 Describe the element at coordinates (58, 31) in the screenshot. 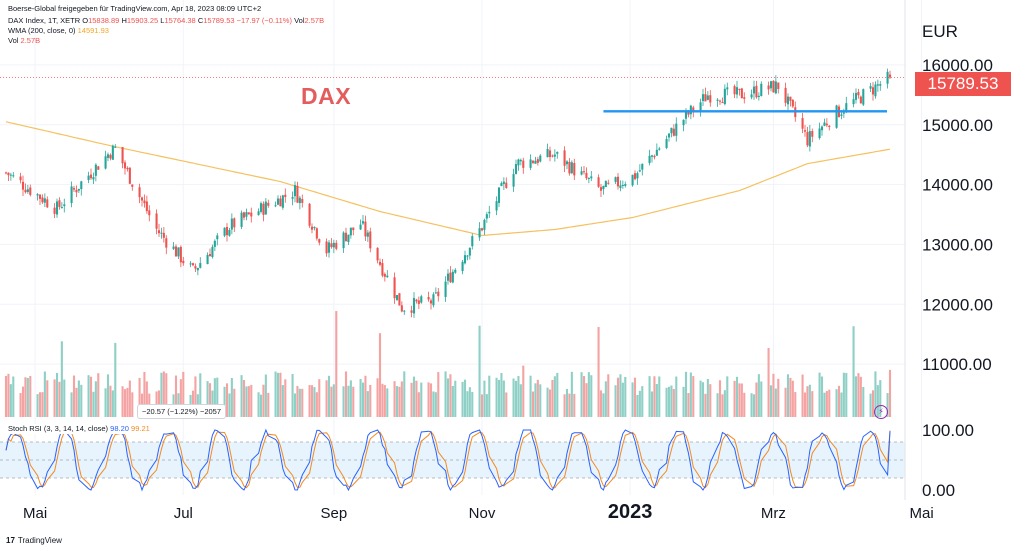

I see `wma-legend: WMA (200, close, 0) 14591.93` at that location.